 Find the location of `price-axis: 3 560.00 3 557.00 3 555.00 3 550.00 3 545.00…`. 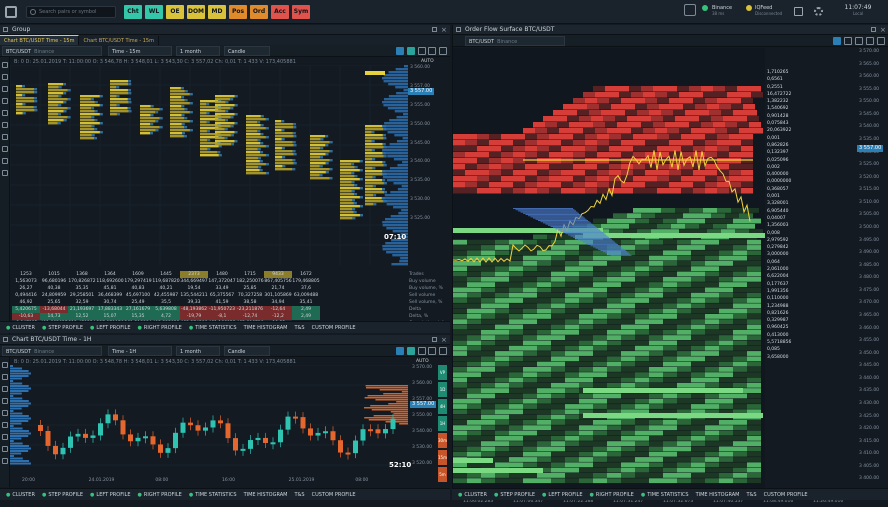

price-axis: 3 560.00 3 557.00 3 555.00 3 550.00 3 545.00… is located at coordinates (429, 180).